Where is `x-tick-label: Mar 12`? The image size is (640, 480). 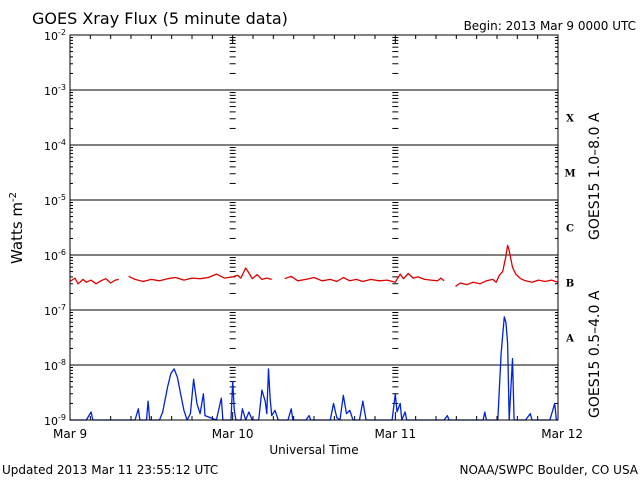 x-tick-label: Mar 12 is located at coordinates (562, 434).